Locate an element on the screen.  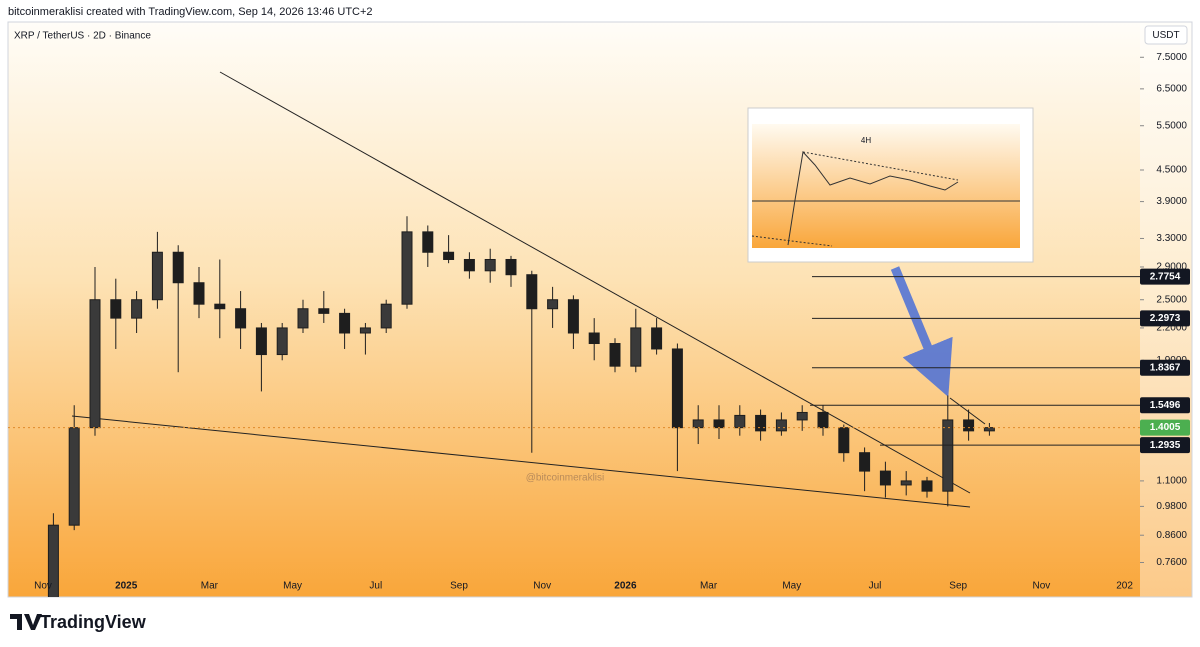
level-label: 1.5496 is located at coordinates (1165, 405).